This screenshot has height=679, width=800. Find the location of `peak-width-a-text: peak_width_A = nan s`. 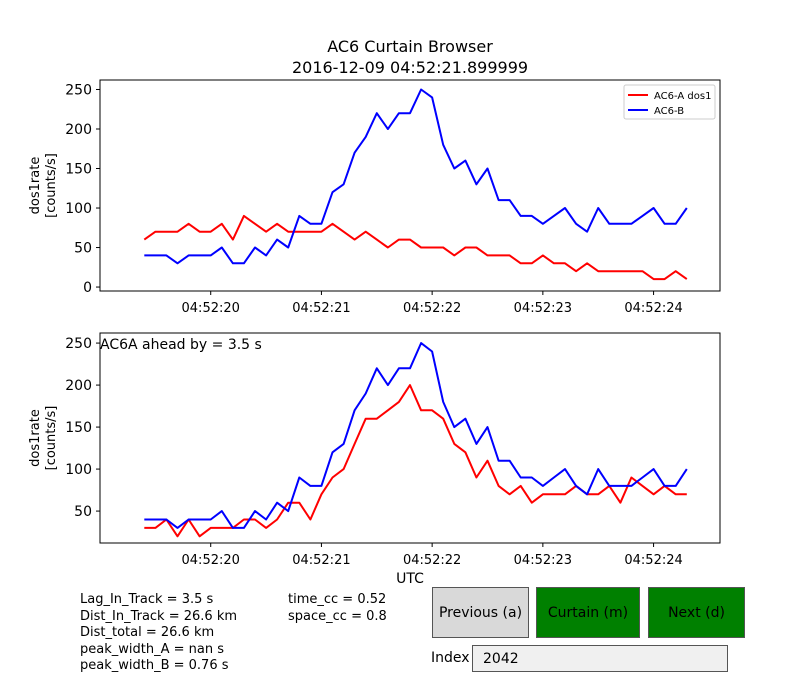

peak-width-a-text: peak_width_A = nan s is located at coordinates (152, 649).